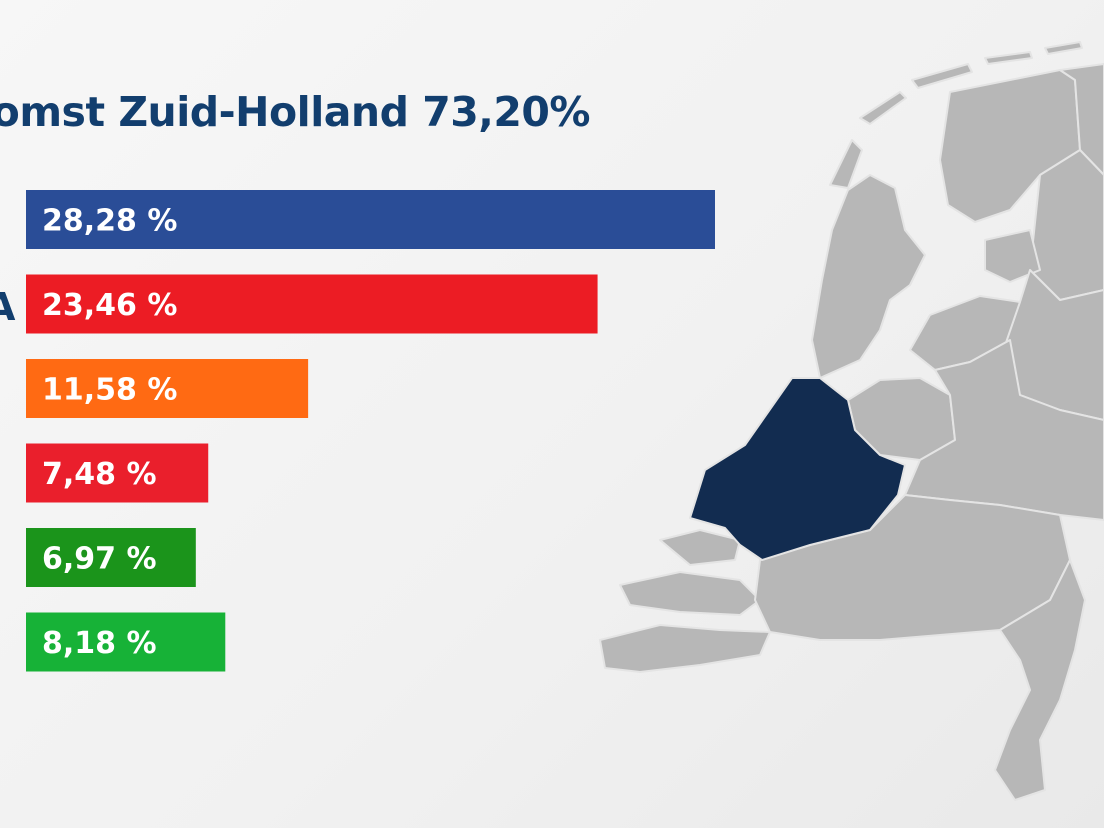  I want to click on island-terschelling, so click(942, 76).